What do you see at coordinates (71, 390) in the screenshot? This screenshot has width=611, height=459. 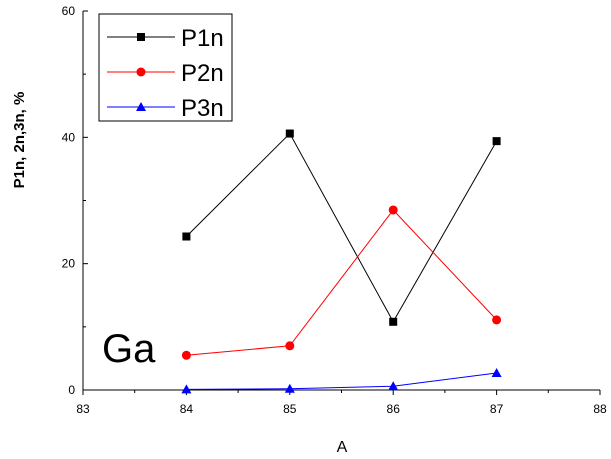 I see `y-tick-label: 0` at bounding box center [71, 390].